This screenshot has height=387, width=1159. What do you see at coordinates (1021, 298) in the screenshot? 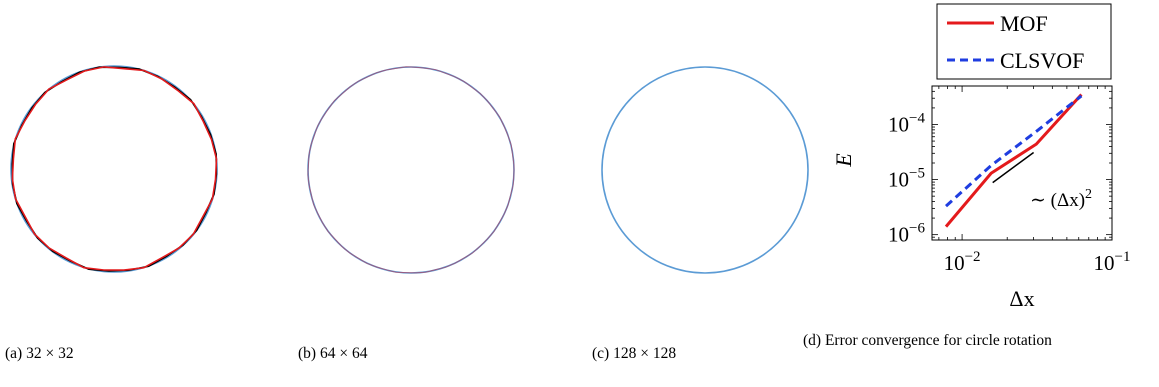
I see `x-axis-label: Δx` at bounding box center [1021, 298].